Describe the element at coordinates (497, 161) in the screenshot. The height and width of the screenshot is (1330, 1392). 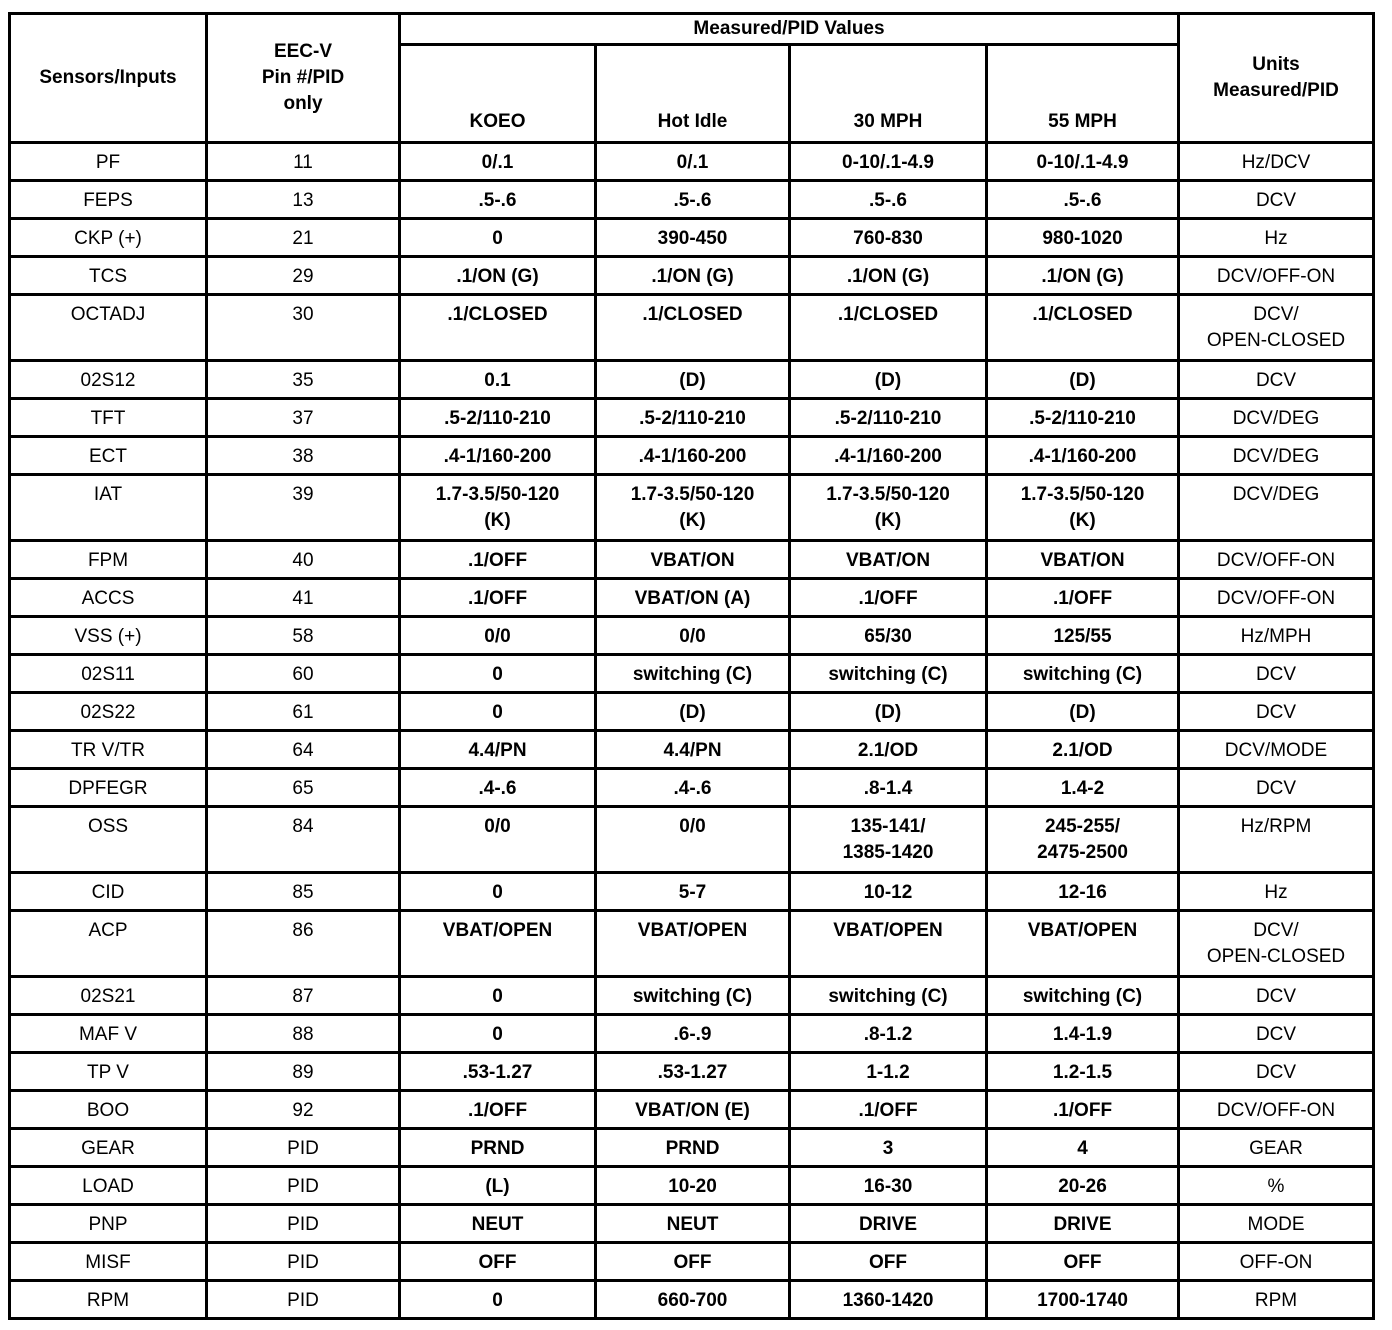
I see `koeo-cell: 0/.1` at that location.